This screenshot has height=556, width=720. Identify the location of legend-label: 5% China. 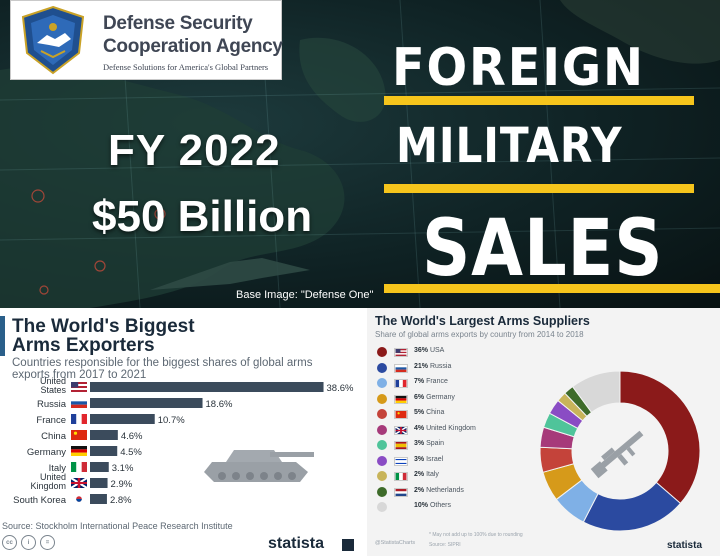
(429, 412).